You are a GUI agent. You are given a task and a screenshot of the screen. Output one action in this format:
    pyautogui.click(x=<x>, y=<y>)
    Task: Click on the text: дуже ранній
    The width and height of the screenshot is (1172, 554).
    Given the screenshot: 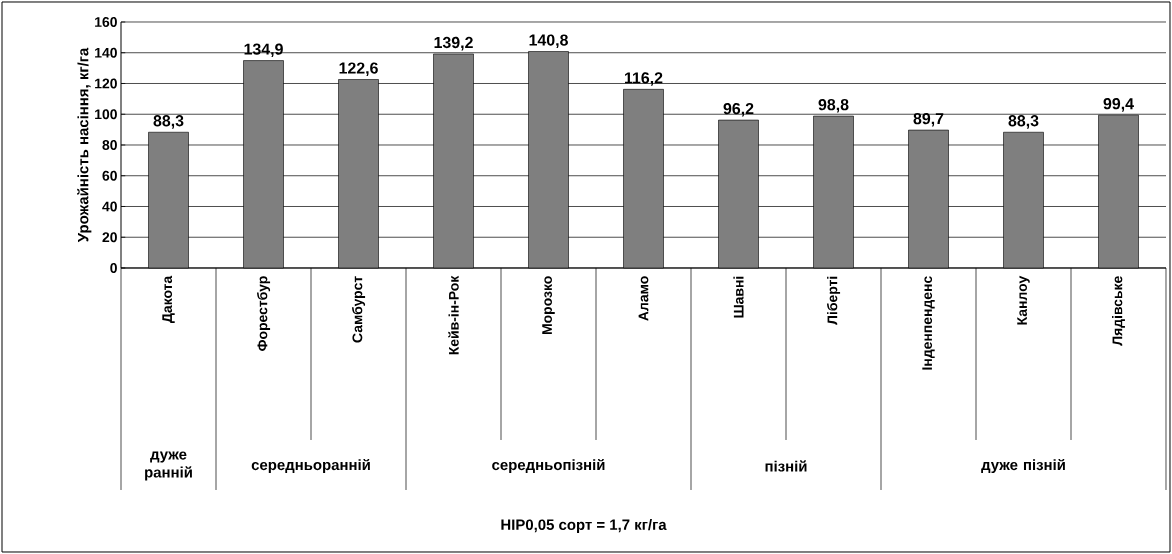 What is the action you would take?
    pyautogui.click(x=168, y=466)
    